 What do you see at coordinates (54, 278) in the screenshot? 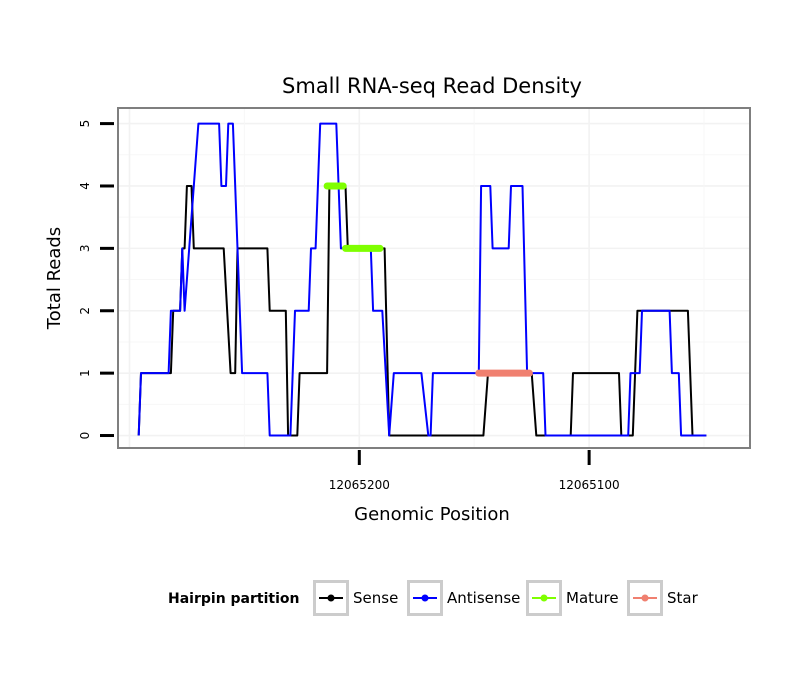
I see `y-axis-title: Total Reads` at bounding box center [54, 278].